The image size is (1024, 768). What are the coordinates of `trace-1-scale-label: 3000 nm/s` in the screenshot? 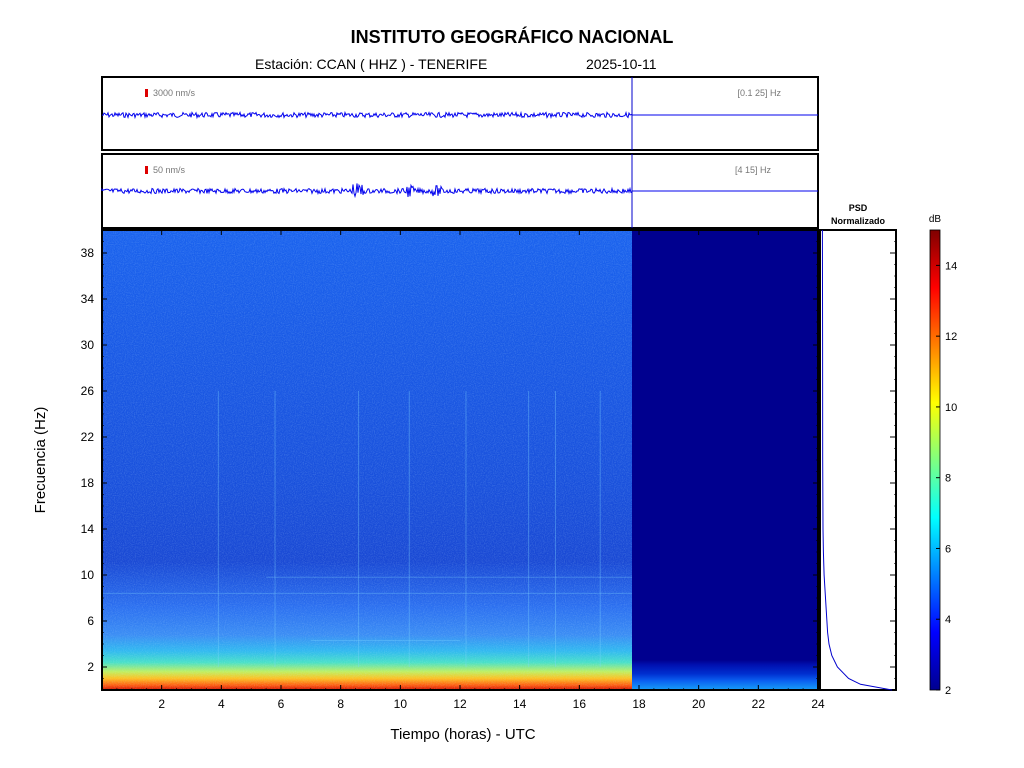 It's located at (174, 93).